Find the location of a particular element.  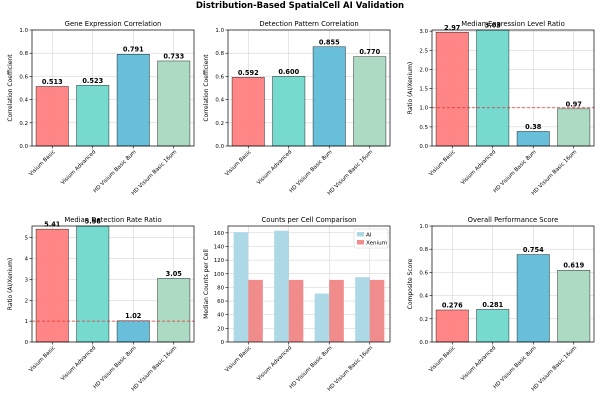

y-tick-label: 100 is located at coordinates (219, 275).